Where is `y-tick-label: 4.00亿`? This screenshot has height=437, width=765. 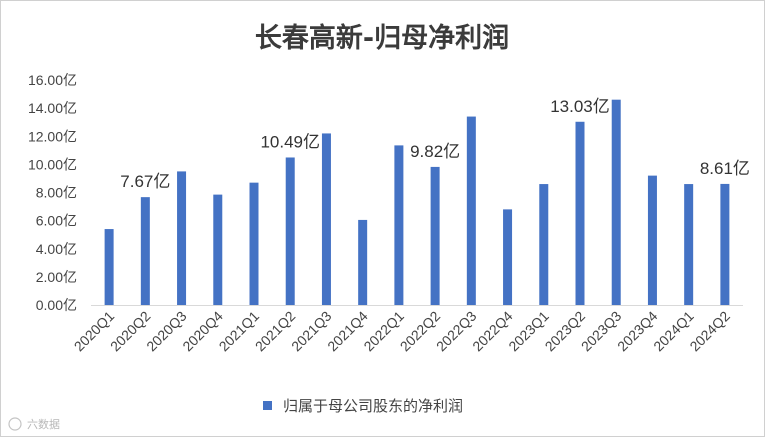
y-tick-label: 4.00亿 is located at coordinates (56, 249).